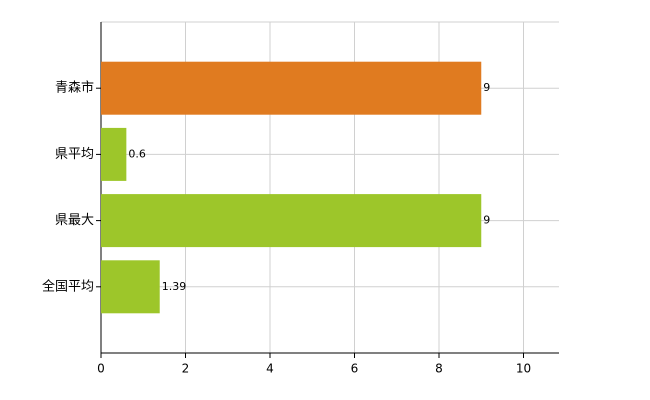  Describe the element at coordinates (74, 88) in the screenshot. I see `y-tick-label: 青森市` at that location.